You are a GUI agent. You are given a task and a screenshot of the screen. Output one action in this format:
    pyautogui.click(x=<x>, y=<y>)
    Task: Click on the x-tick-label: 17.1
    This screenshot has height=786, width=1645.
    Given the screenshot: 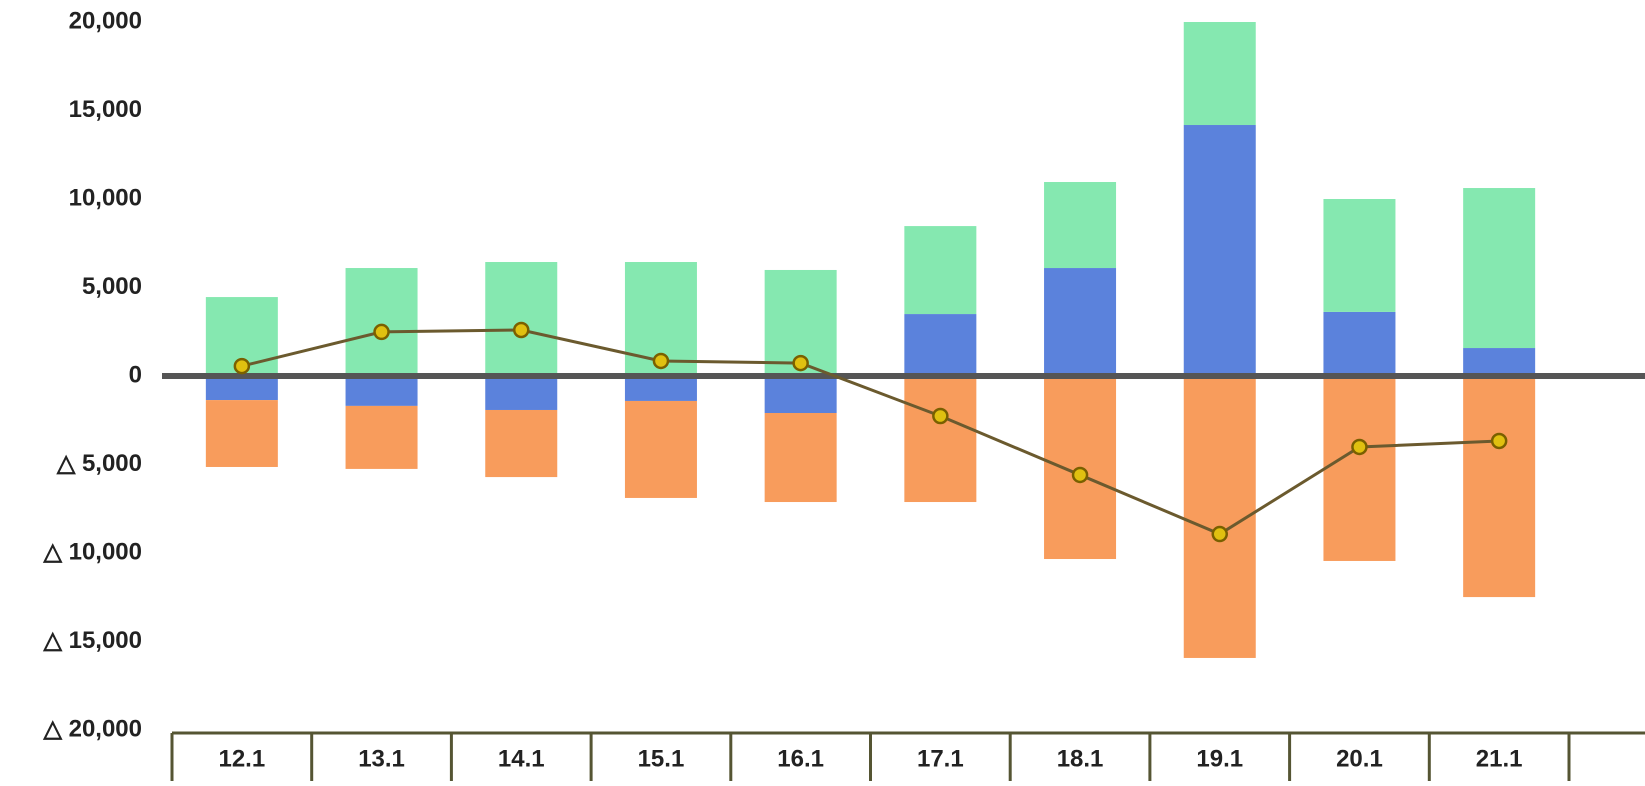 What is the action you would take?
    pyautogui.click(x=940, y=758)
    